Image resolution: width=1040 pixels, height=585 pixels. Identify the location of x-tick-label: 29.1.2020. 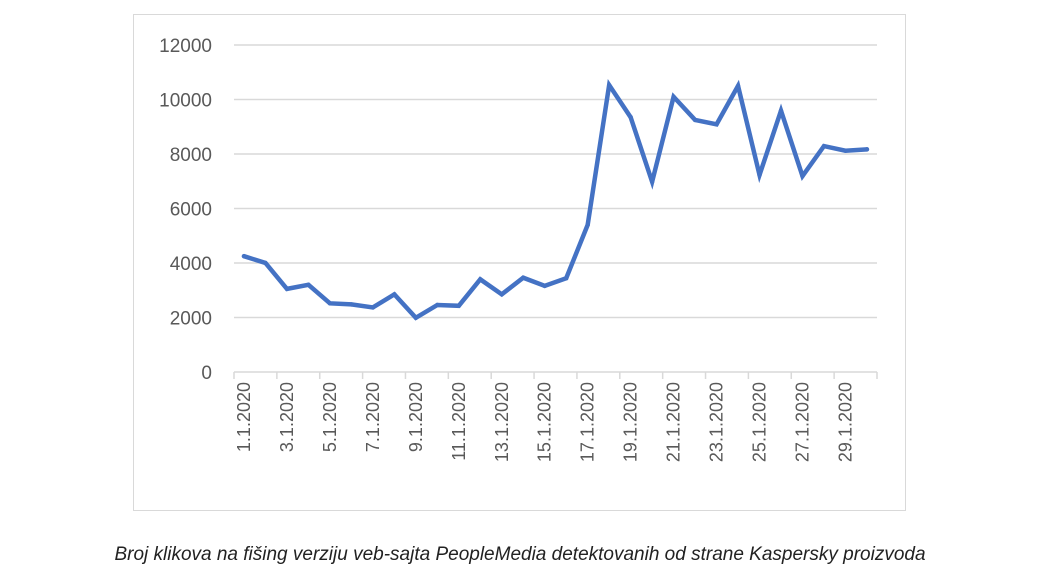
(845, 422).